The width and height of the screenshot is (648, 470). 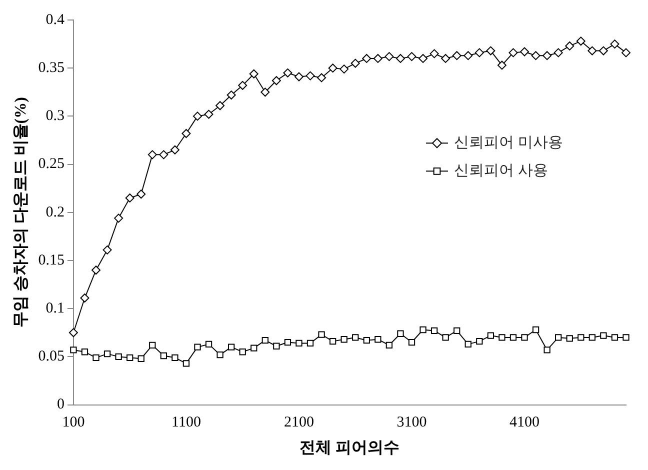 What do you see at coordinates (51, 68) in the screenshot?
I see `y-tick-label: 0.35` at bounding box center [51, 68].